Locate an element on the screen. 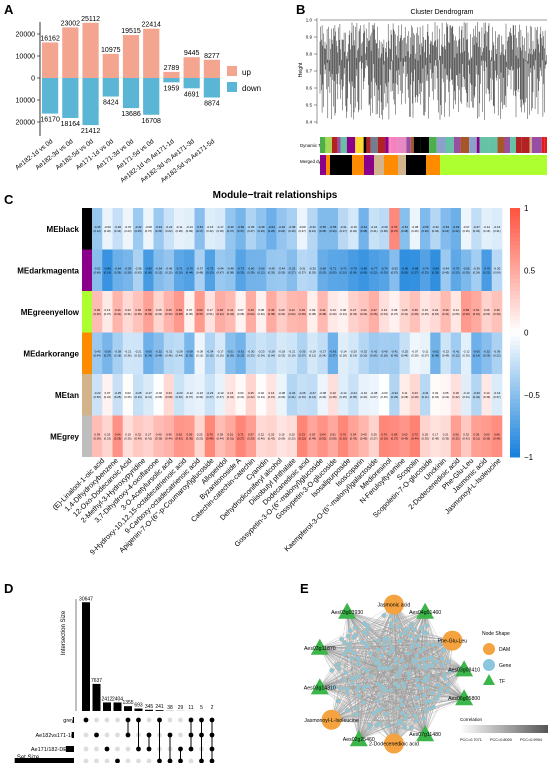 This screenshot has height=763, width=550. cell-correlation: 0.23 is located at coordinates (415, 393).